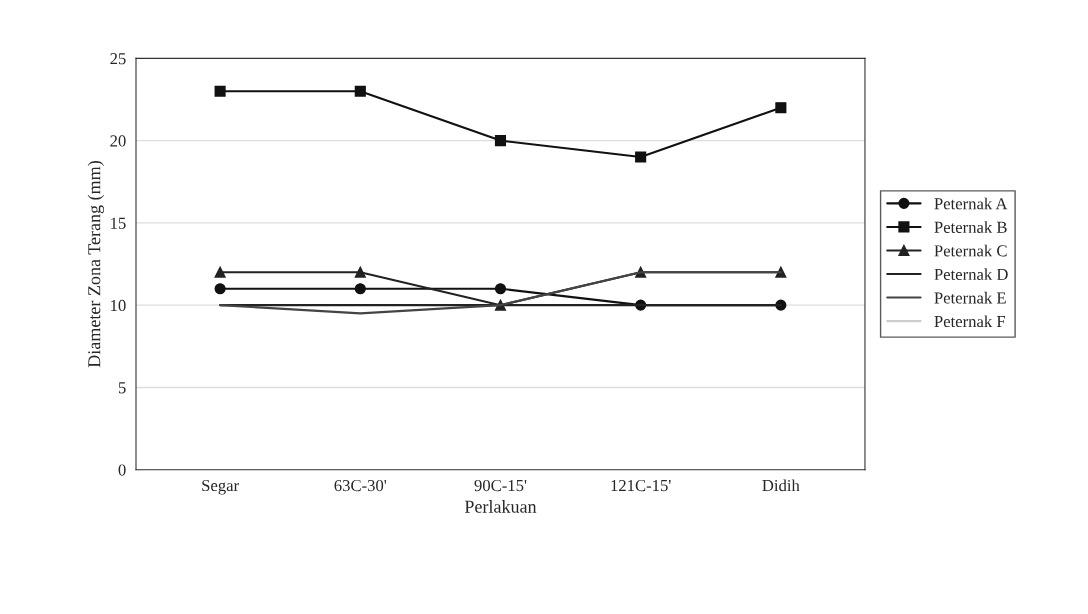 Image resolution: width=1088 pixels, height=614 pixels. I want to click on y-tick-label: 10, so click(118, 305).